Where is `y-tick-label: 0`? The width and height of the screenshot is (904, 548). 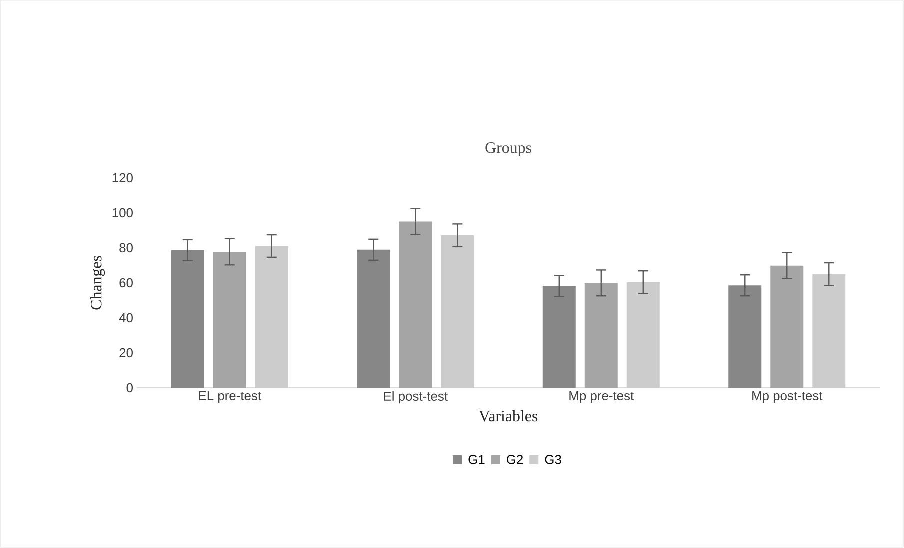 y-tick-label: 0 is located at coordinates (129, 388).